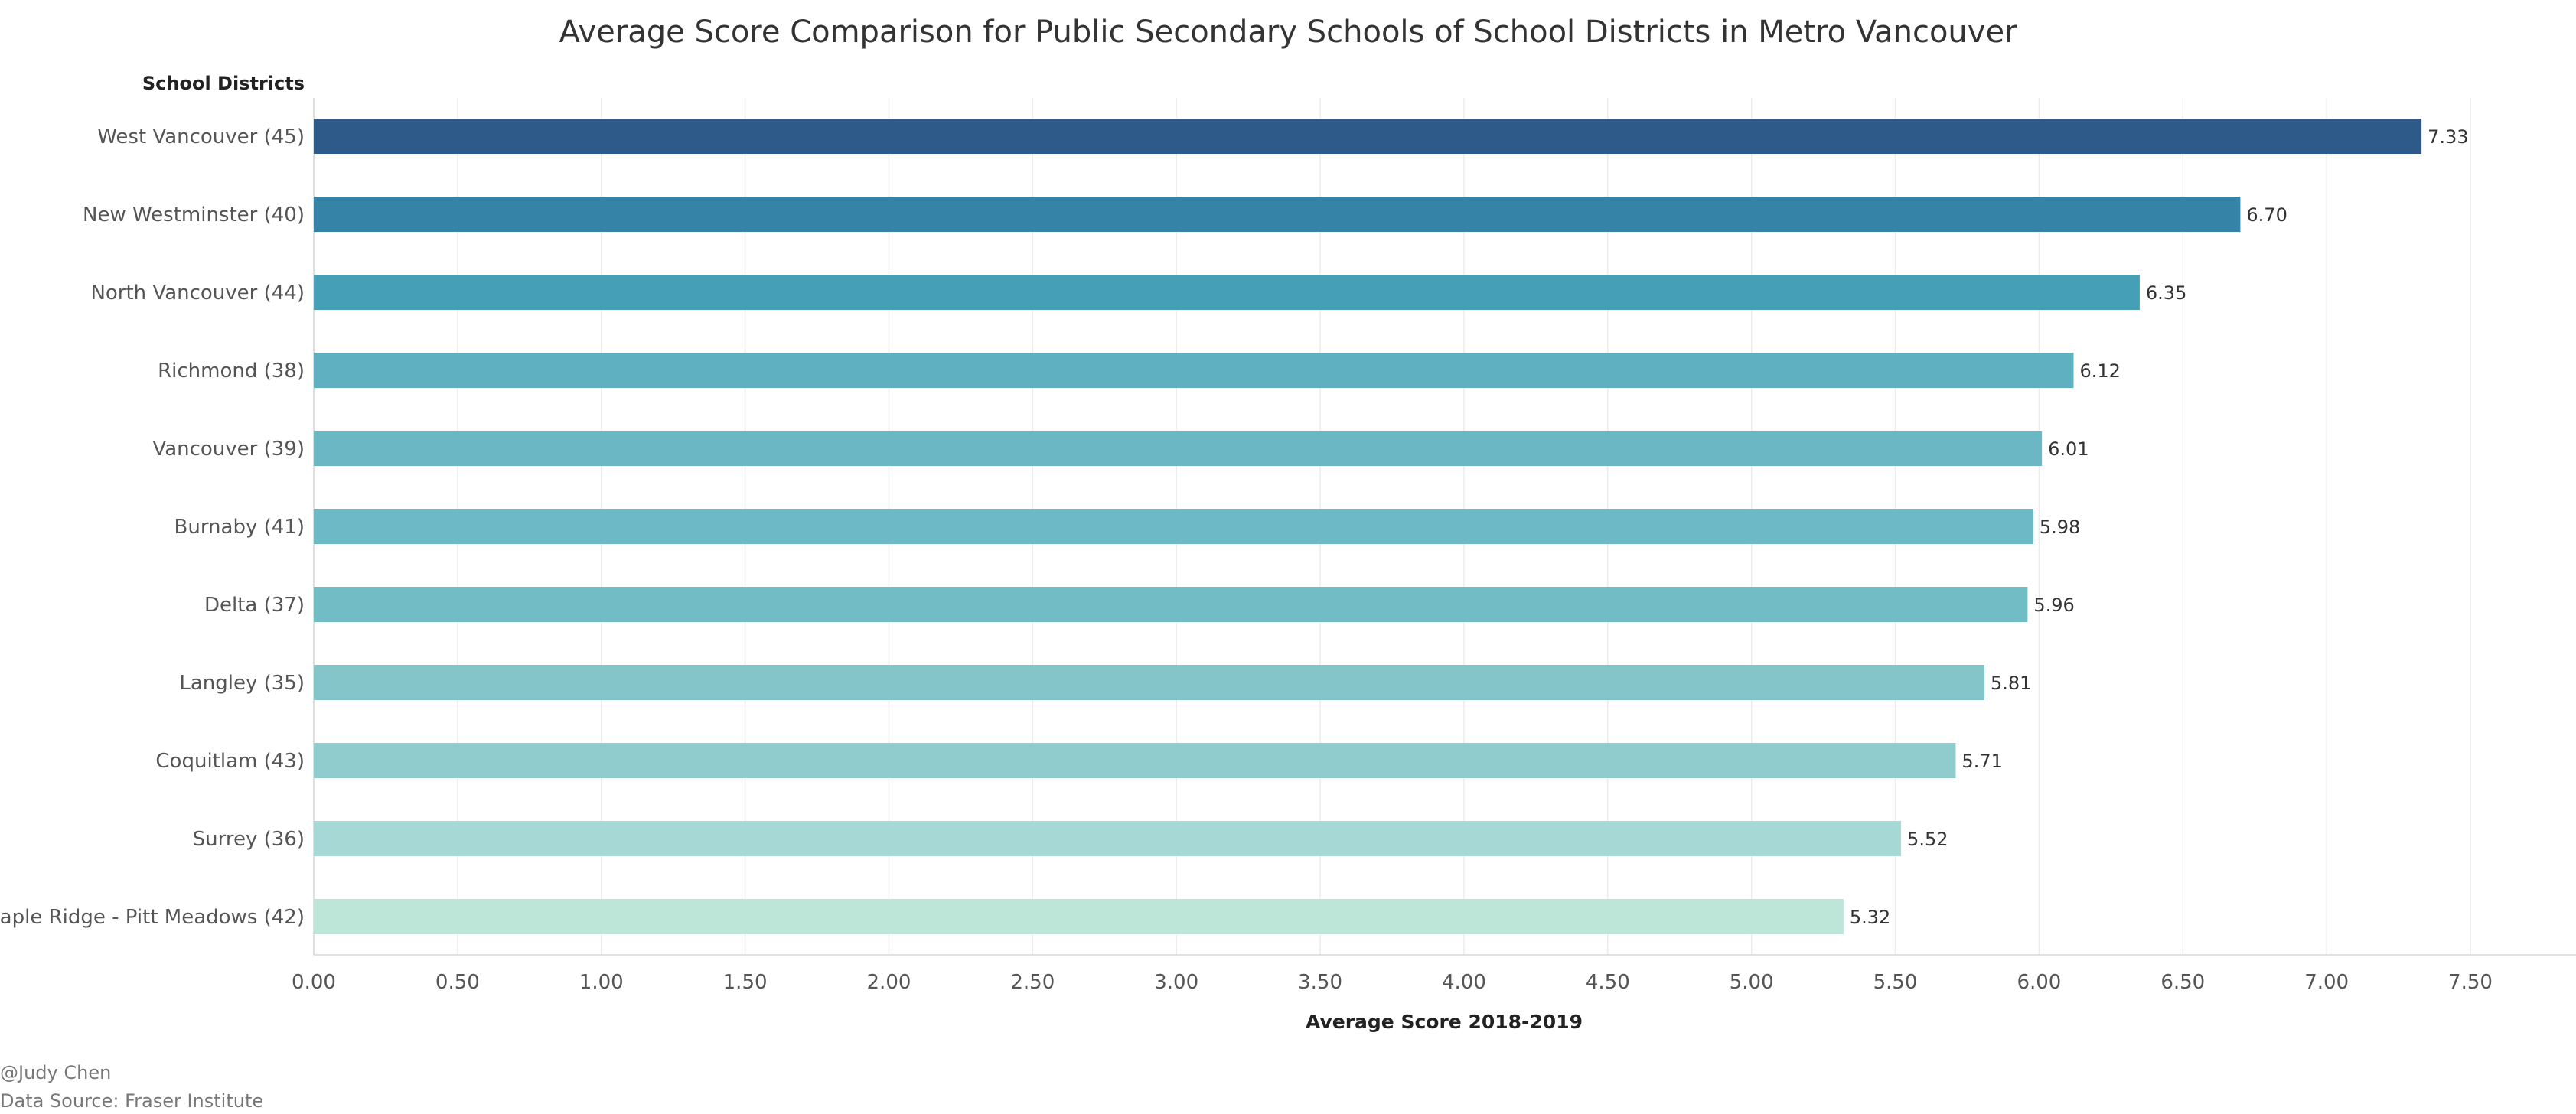  What do you see at coordinates (1981, 761) in the screenshot?
I see `bar-value-label: 5.71` at bounding box center [1981, 761].